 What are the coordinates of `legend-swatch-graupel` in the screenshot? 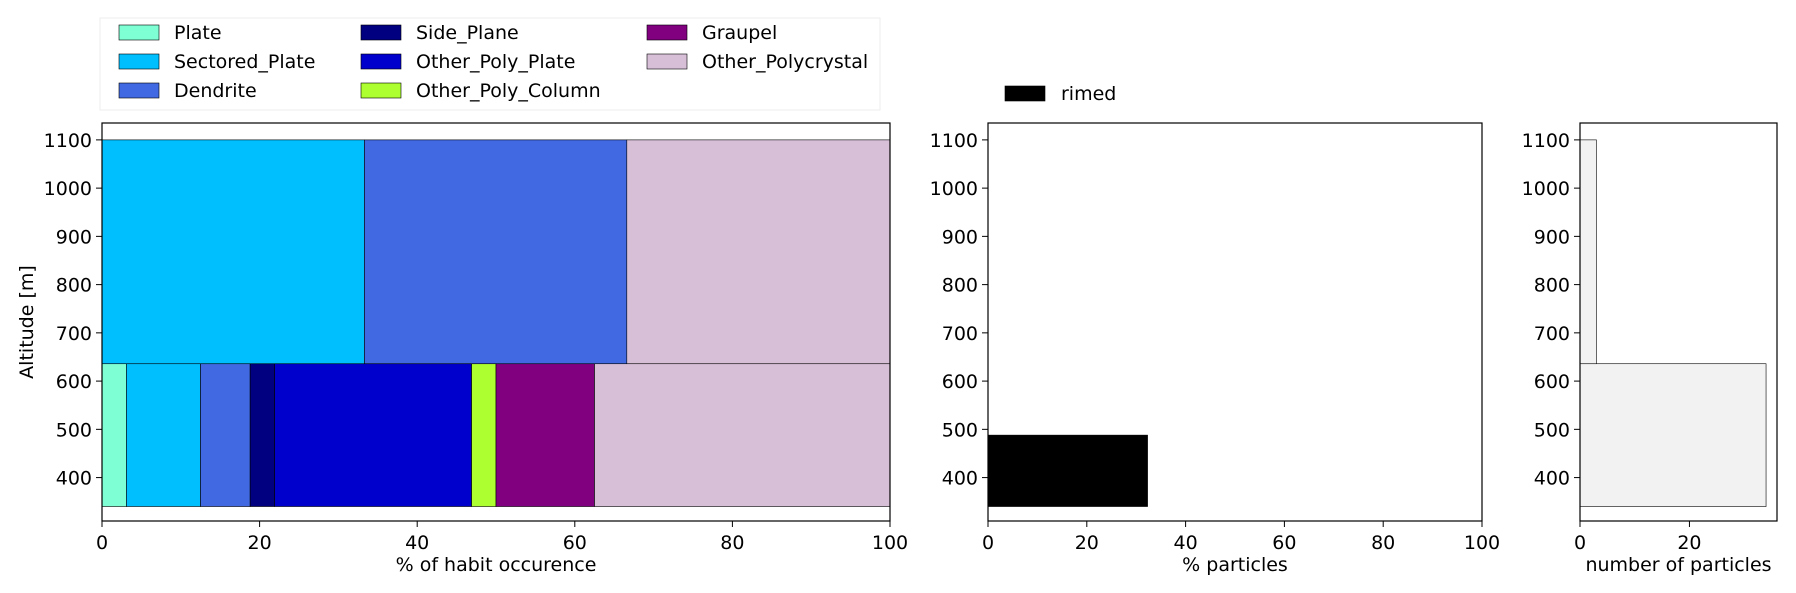 It's located at (667, 32).